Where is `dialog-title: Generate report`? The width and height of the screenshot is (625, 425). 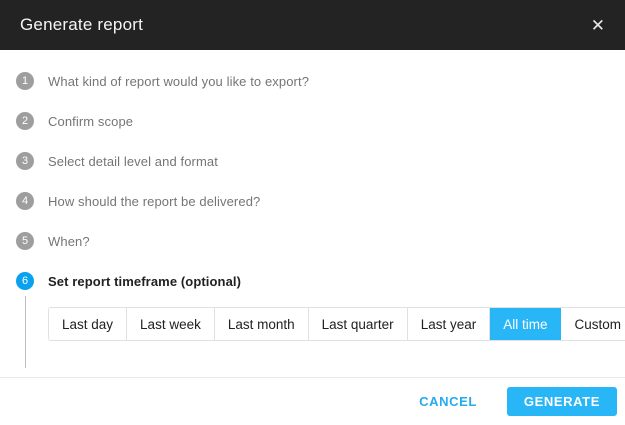
dialog-title: Generate report is located at coordinates (82, 24).